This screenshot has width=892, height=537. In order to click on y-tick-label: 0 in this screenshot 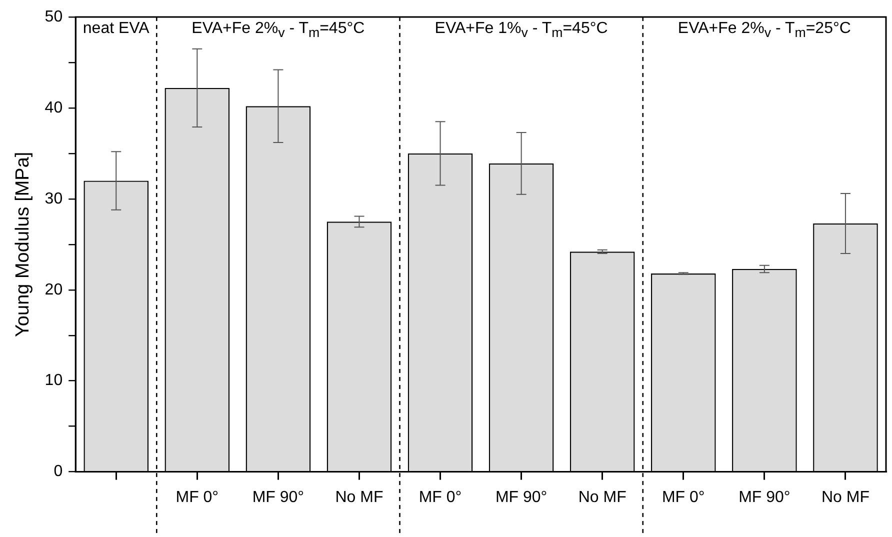, I will do `click(58, 471)`.